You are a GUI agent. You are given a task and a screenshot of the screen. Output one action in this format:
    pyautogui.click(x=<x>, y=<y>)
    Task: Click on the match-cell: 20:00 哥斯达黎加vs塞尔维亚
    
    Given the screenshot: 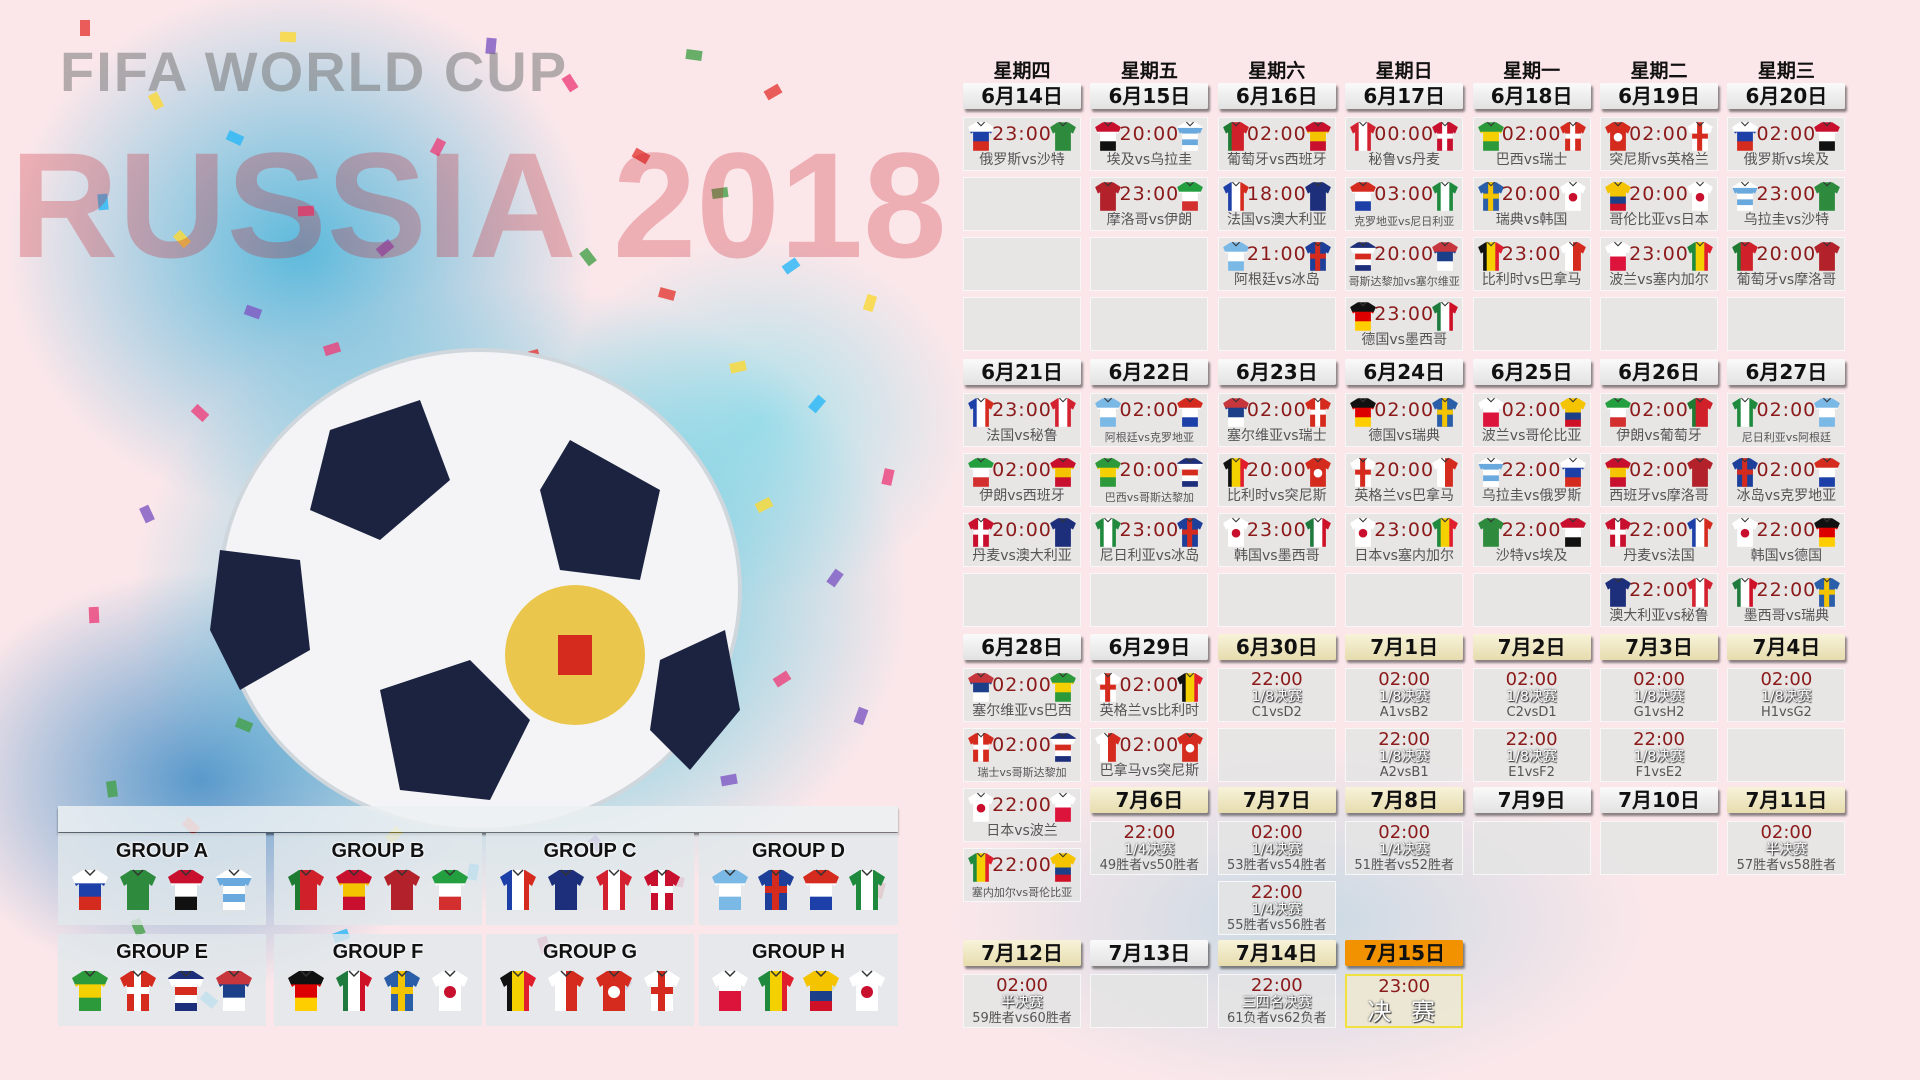 What is the action you would take?
    pyautogui.click(x=1404, y=264)
    